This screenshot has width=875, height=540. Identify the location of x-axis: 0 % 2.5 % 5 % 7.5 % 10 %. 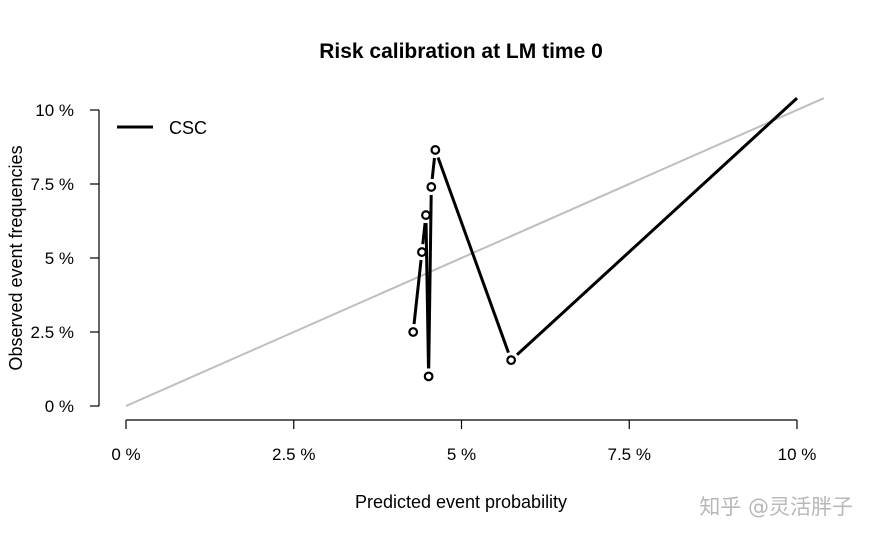
(464, 441).